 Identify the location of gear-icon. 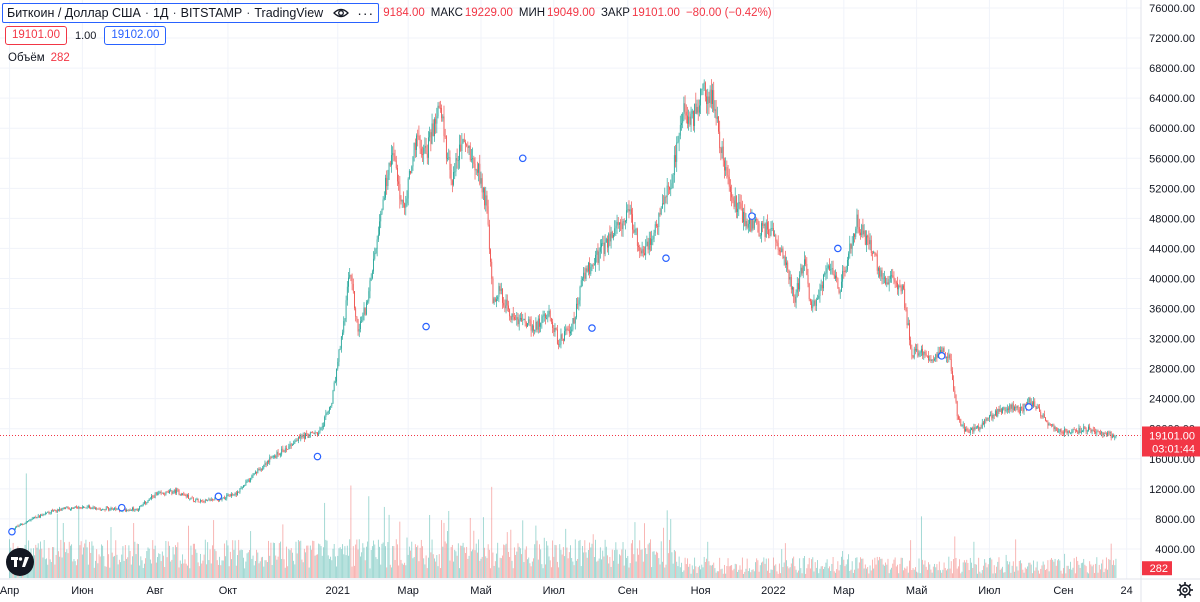
(1185, 590).